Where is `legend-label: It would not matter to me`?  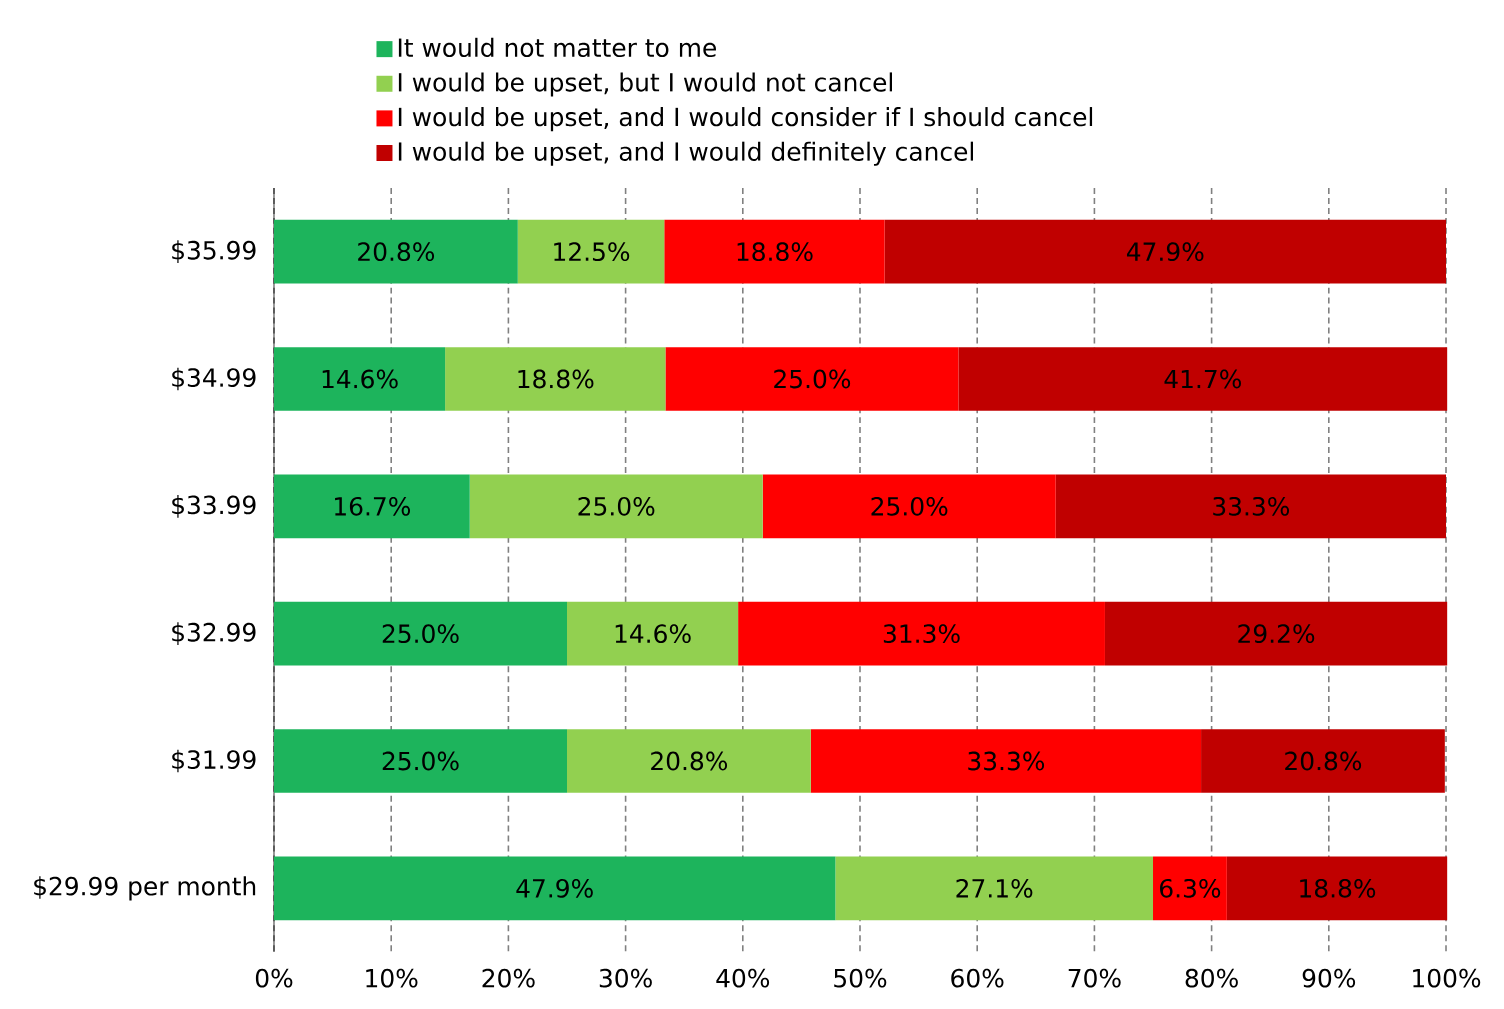
legend-label: It would not matter to me is located at coordinates (557, 47).